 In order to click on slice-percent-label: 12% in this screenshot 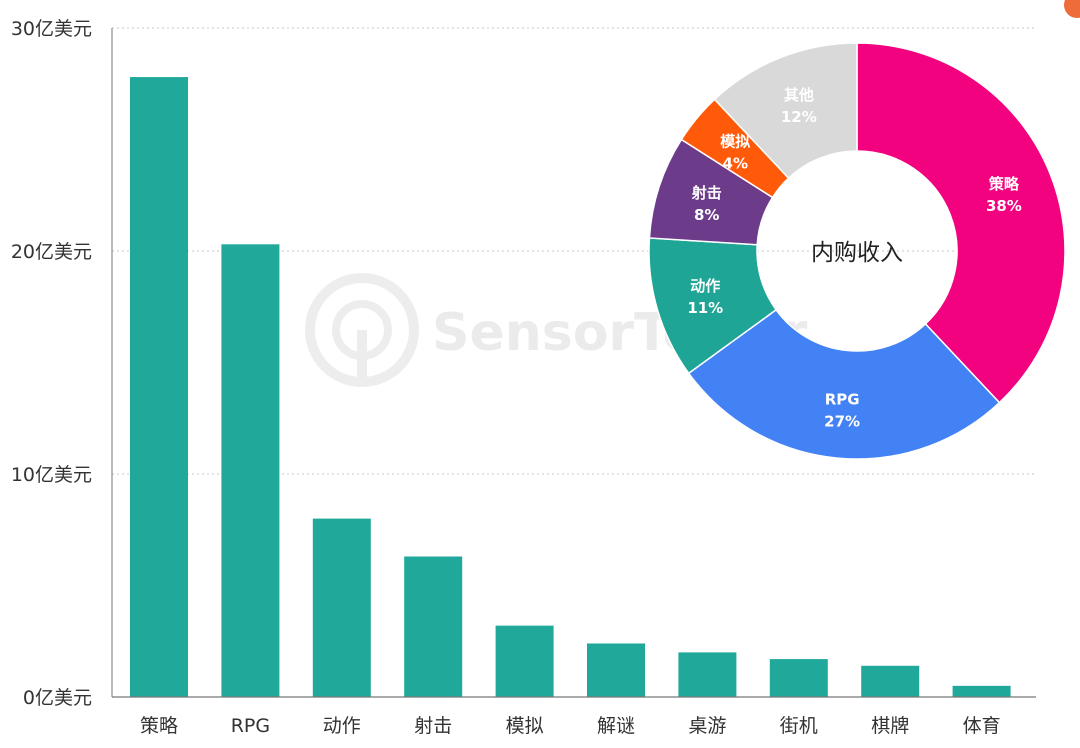, I will do `click(799, 117)`.